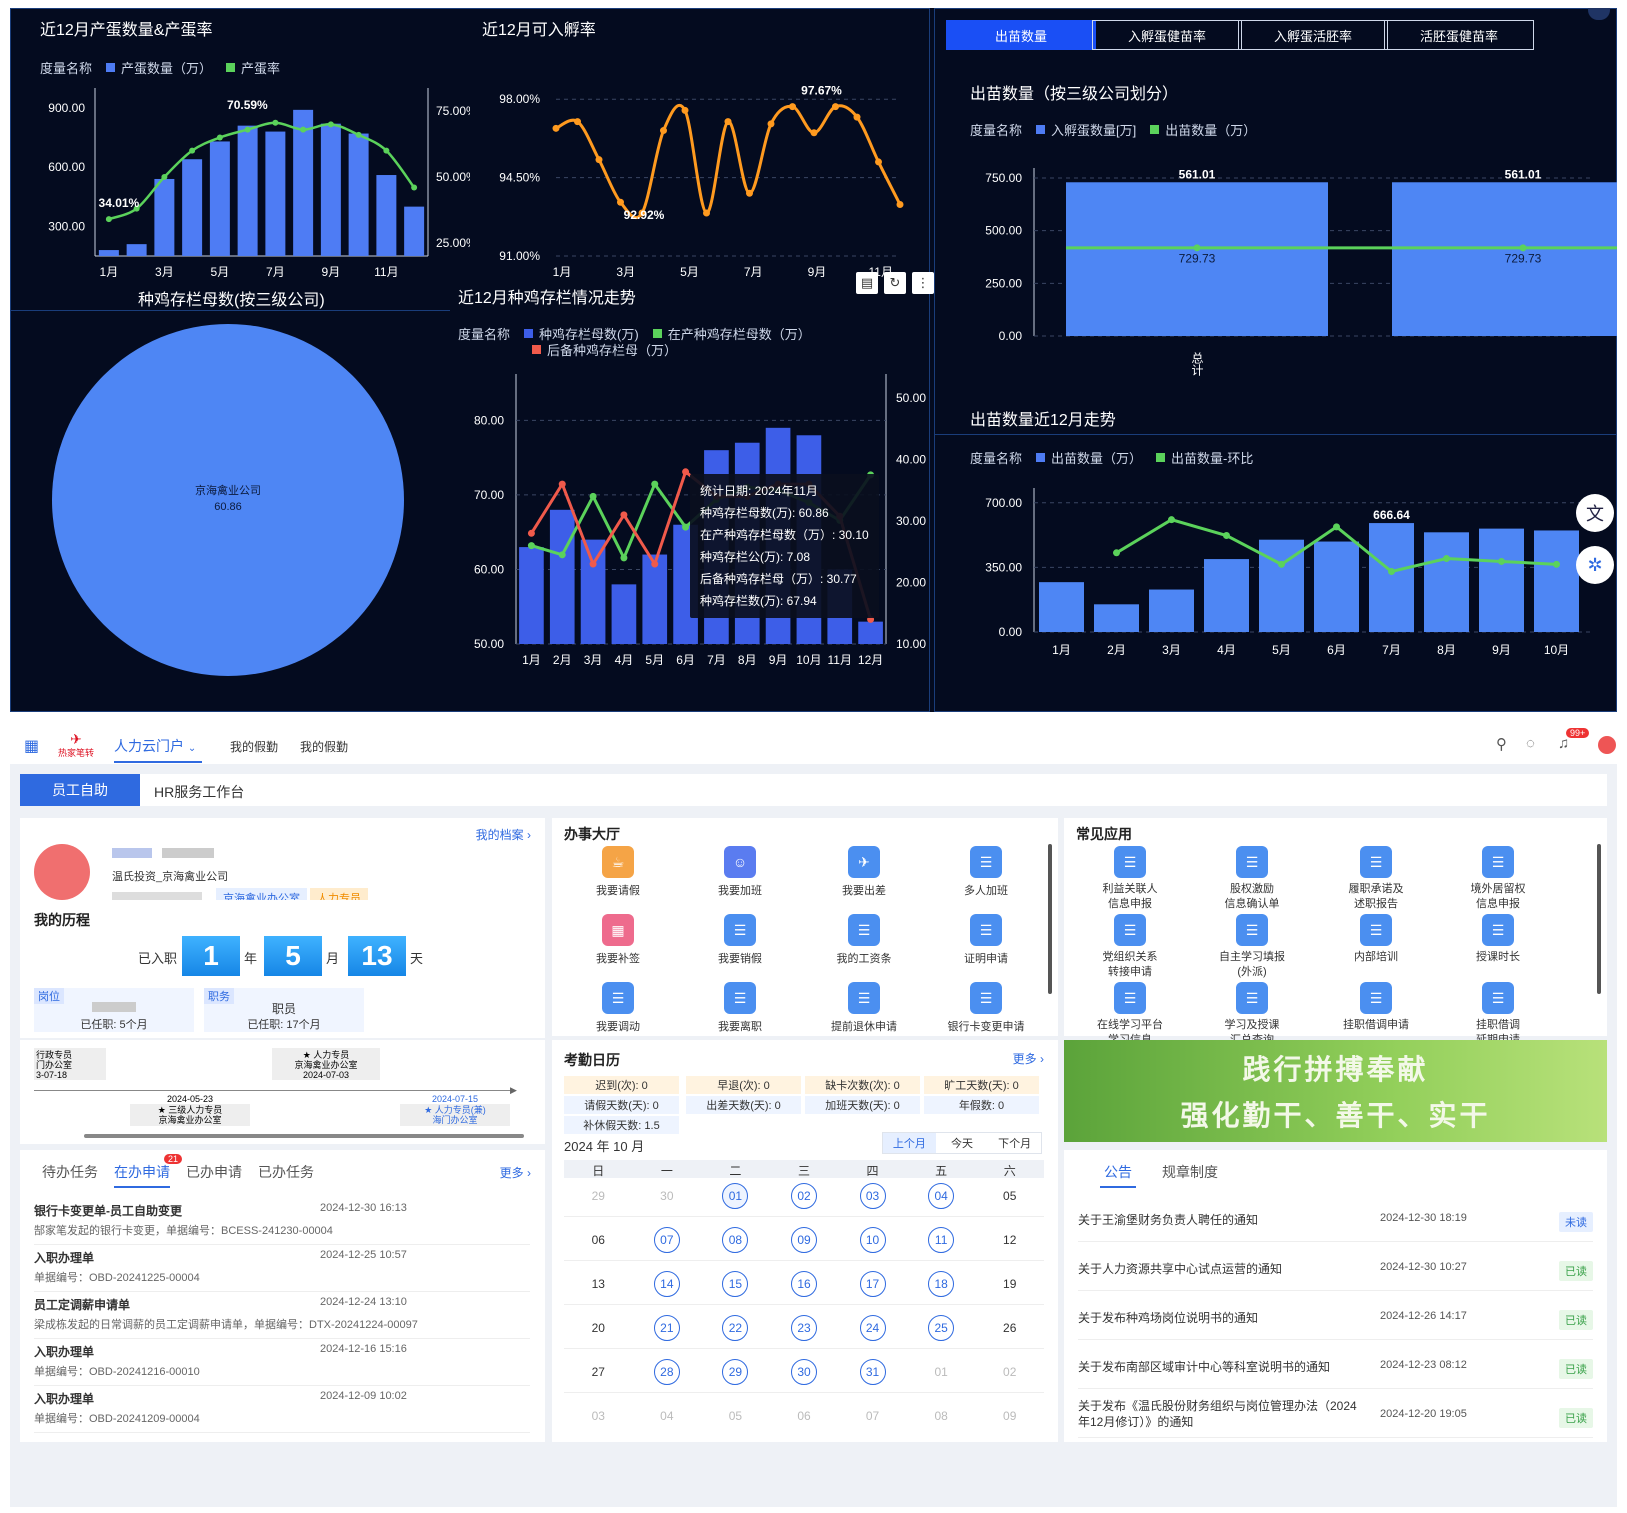 This screenshot has width=1627, height=1513. I want to click on app-icon: ☕, so click(618, 862).